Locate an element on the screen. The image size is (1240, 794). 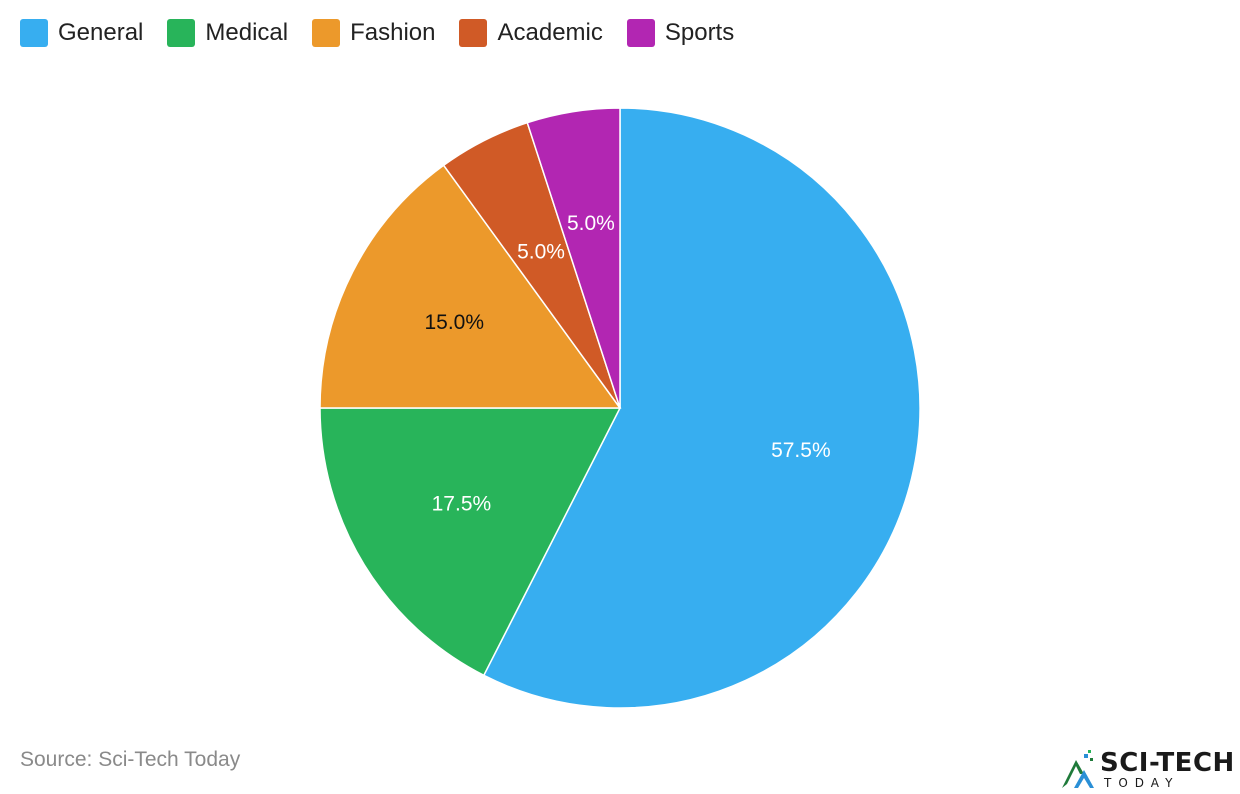
legend-swatch-general is located at coordinates (34, 33).